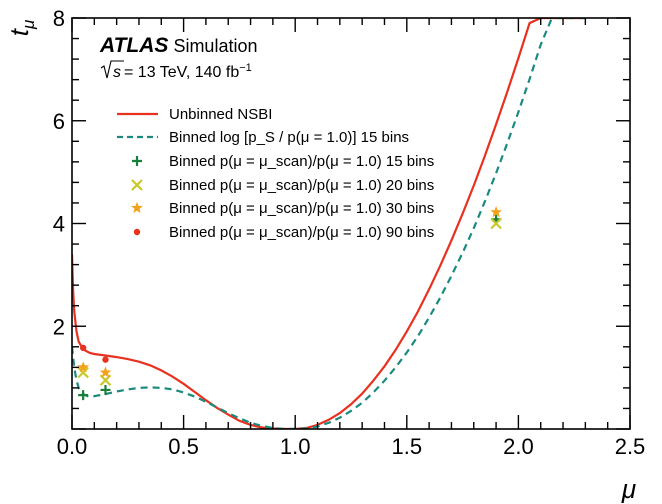 This screenshot has width=662, height=504. What do you see at coordinates (133, 45) in the screenshot?
I see `experiment-name: ATLAS` at bounding box center [133, 45].